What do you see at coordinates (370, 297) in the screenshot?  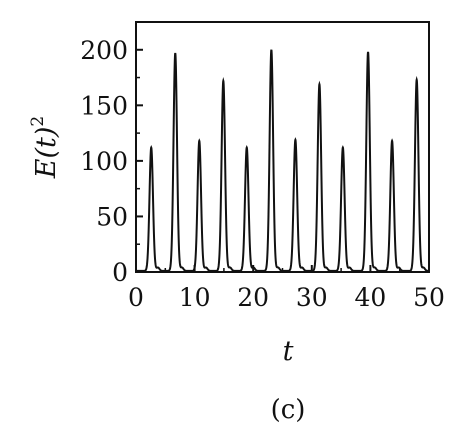 I see `x-tick-label: 40` at bounding box center [370, 297].